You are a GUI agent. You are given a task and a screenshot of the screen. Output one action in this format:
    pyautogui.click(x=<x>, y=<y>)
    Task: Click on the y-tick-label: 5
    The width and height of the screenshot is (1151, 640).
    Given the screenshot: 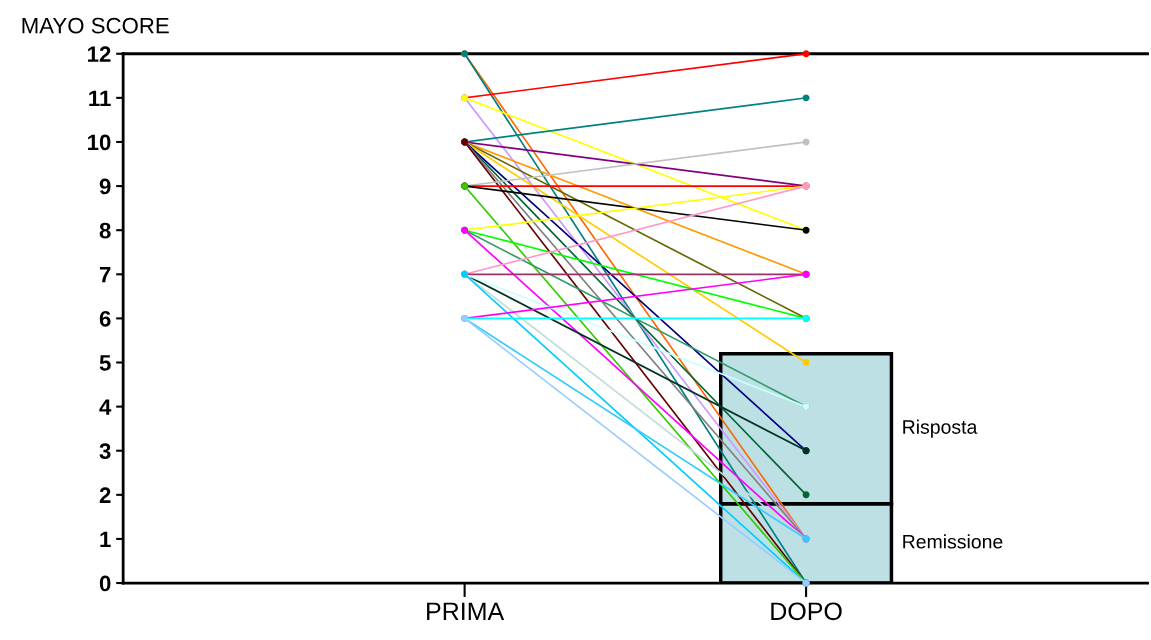 What is the action you would take?
    pyautogui.click(x=105, y=363)
    